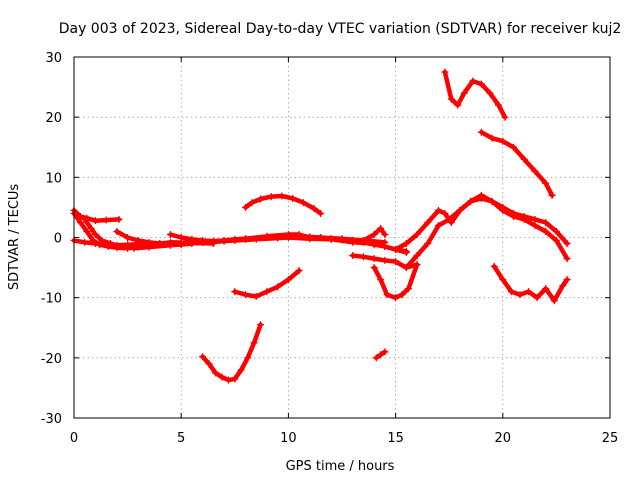  I want to click on x-axis-label: GPS time / hours, so click(340, 466).